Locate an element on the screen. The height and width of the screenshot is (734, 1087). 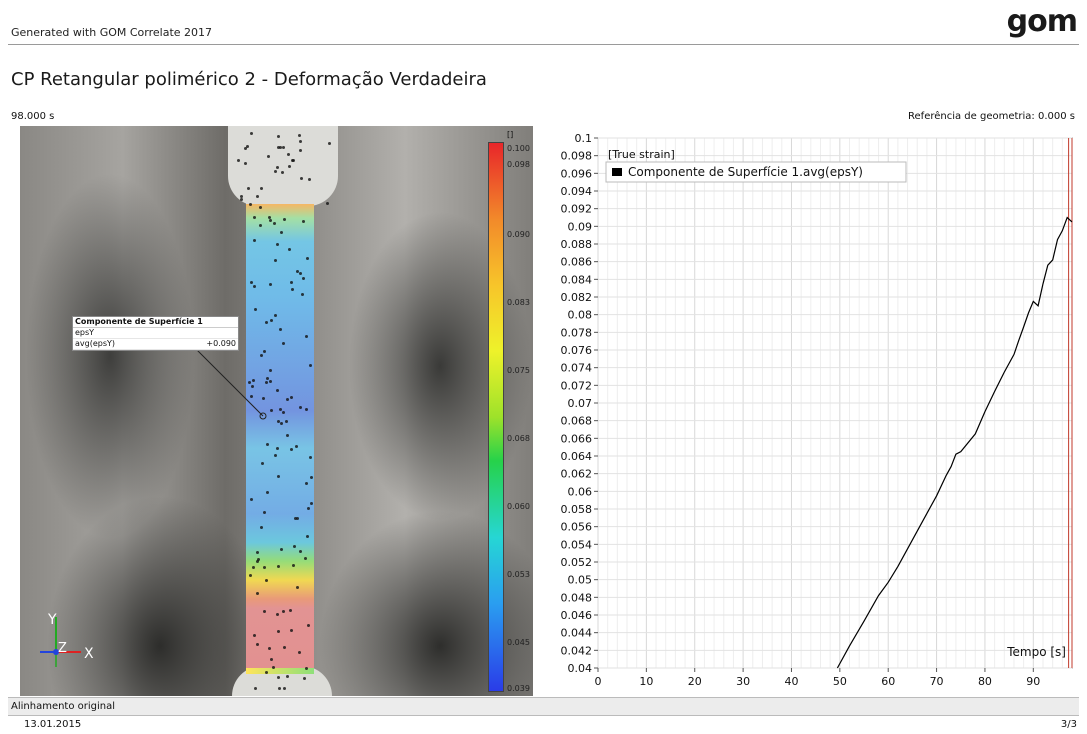
callout-row-value is located at coordinates (195, 333).